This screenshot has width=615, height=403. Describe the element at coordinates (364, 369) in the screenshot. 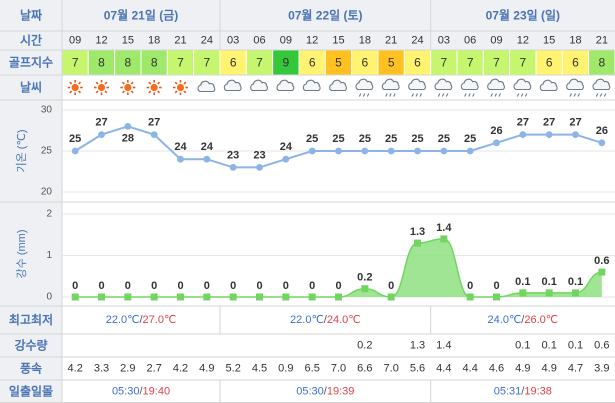

I see `wind-cell: 6.6` at that location.